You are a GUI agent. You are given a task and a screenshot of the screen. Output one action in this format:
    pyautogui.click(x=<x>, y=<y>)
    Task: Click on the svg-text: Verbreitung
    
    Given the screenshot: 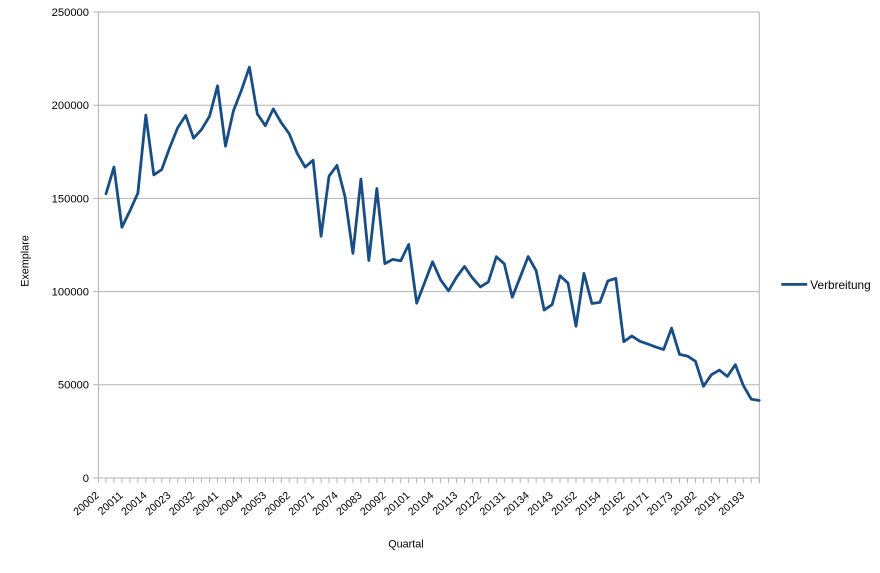 What is the action you would take?
    pyautogui.click(x=840, y=285)
    